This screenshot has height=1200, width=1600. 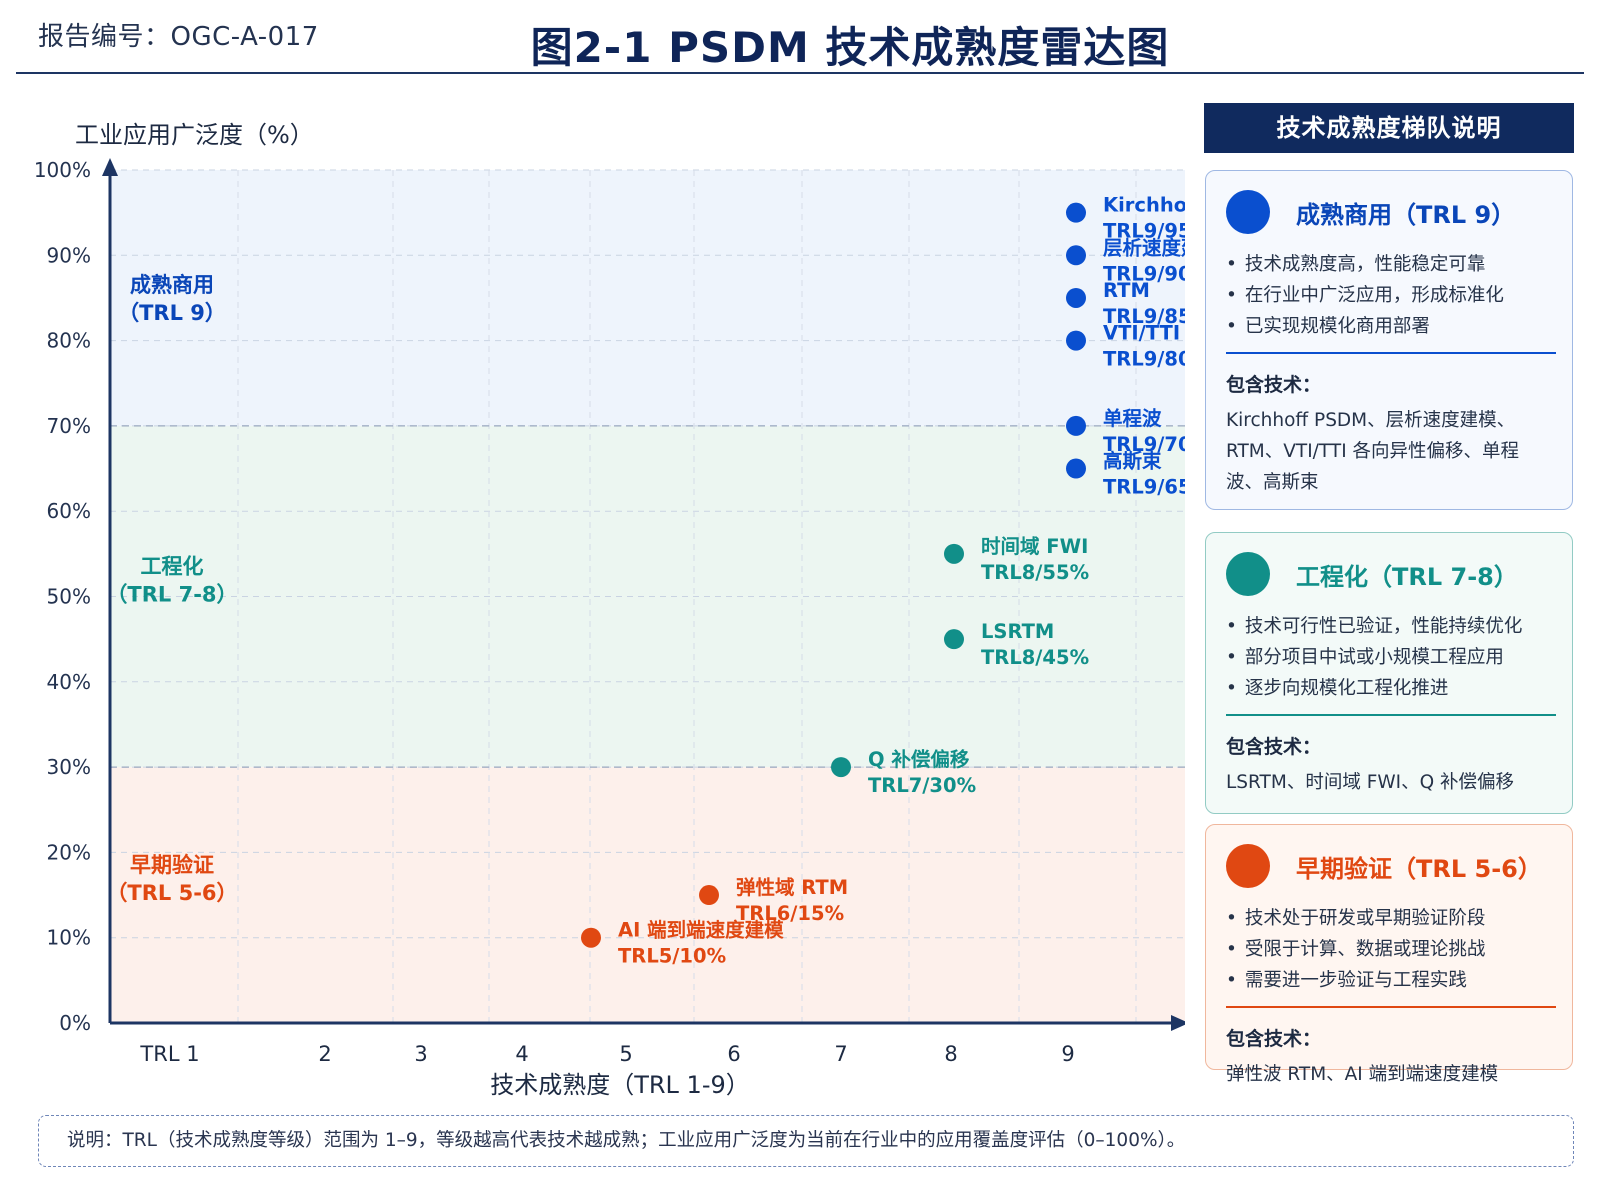 I want to click on legend-card-title: 早期验证（TRL 5-6）, so click(x=1419, y=868).